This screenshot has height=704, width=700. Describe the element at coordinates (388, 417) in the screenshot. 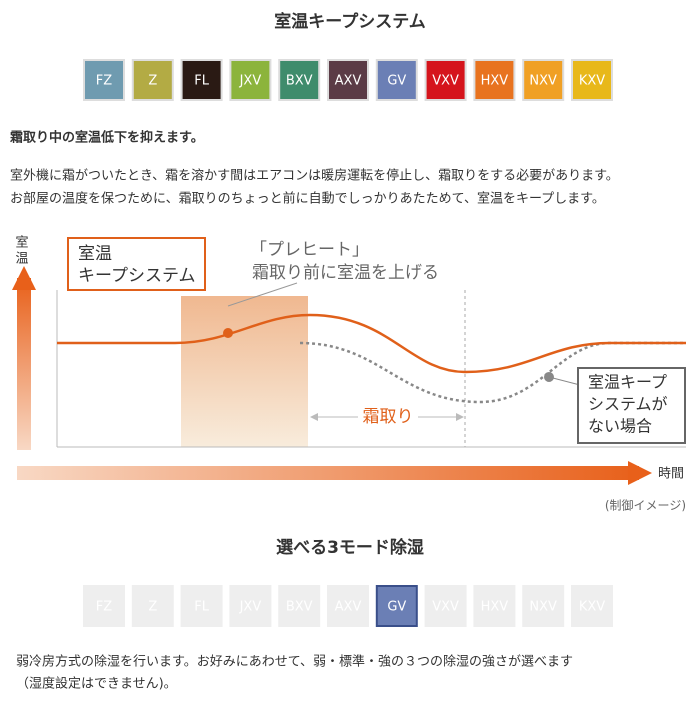

I see `defrost-label: 霜取り` at that location.